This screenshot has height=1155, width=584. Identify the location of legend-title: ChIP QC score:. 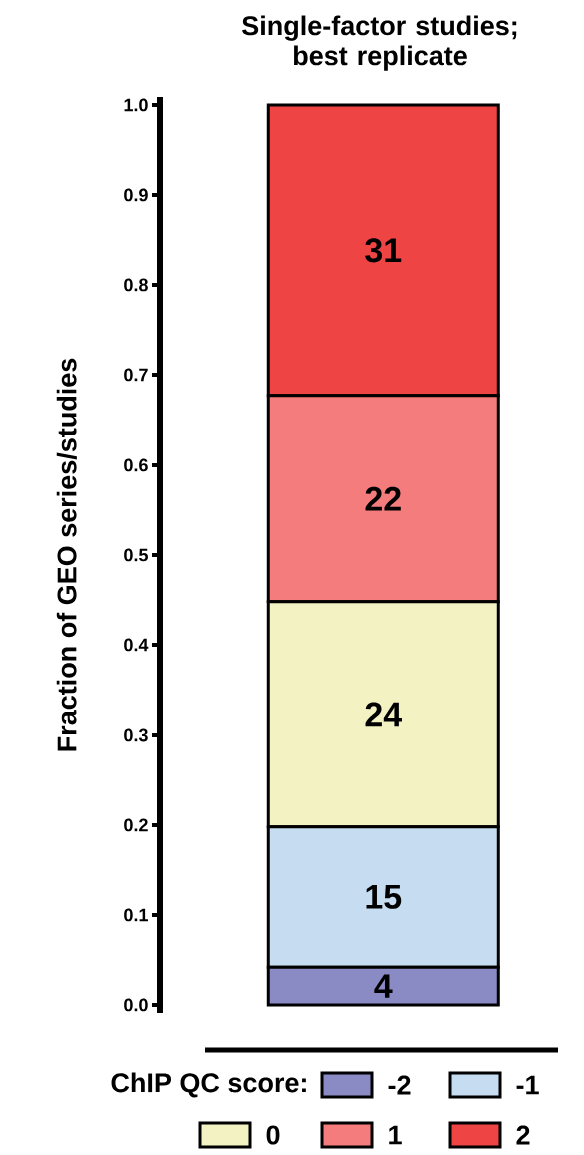
(208, 1085).